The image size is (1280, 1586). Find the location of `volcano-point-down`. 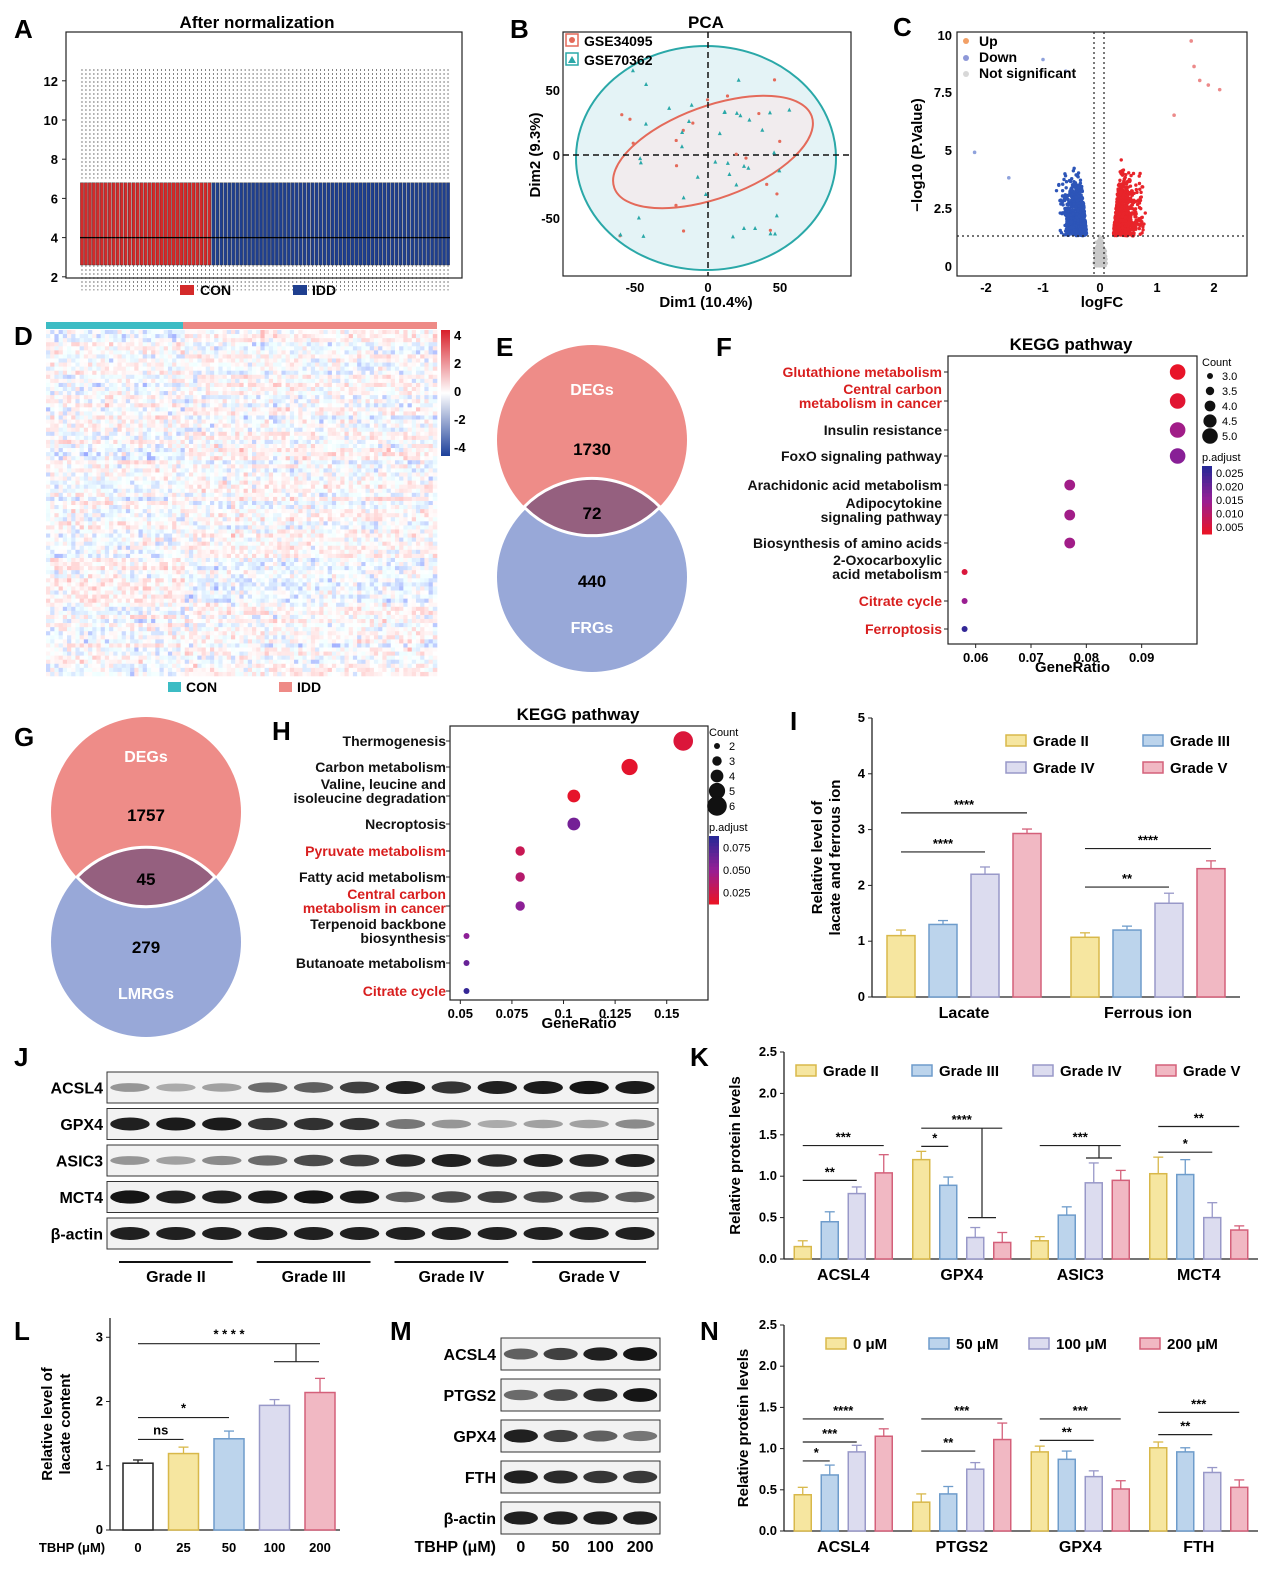

volcano-point-down is located at coordinates (1078, 173).